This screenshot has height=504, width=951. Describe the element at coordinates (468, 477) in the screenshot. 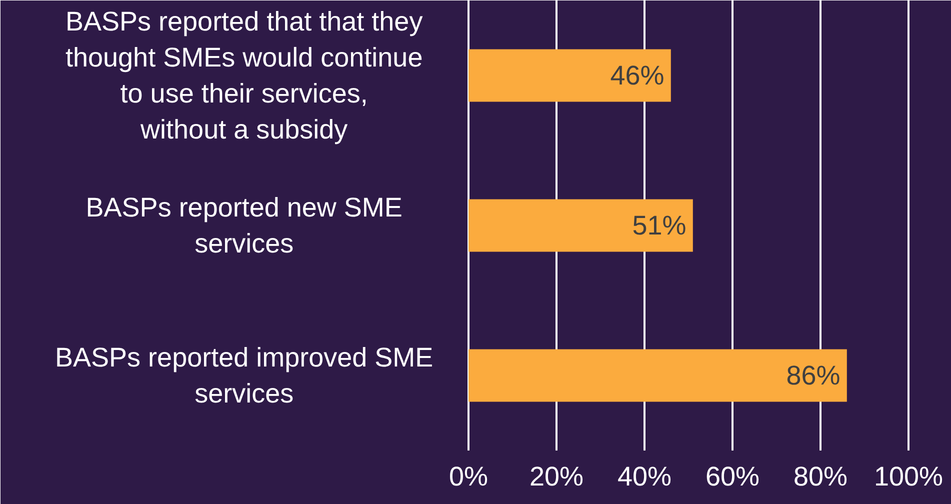

I see `x-tick-label: 0%` at that location.